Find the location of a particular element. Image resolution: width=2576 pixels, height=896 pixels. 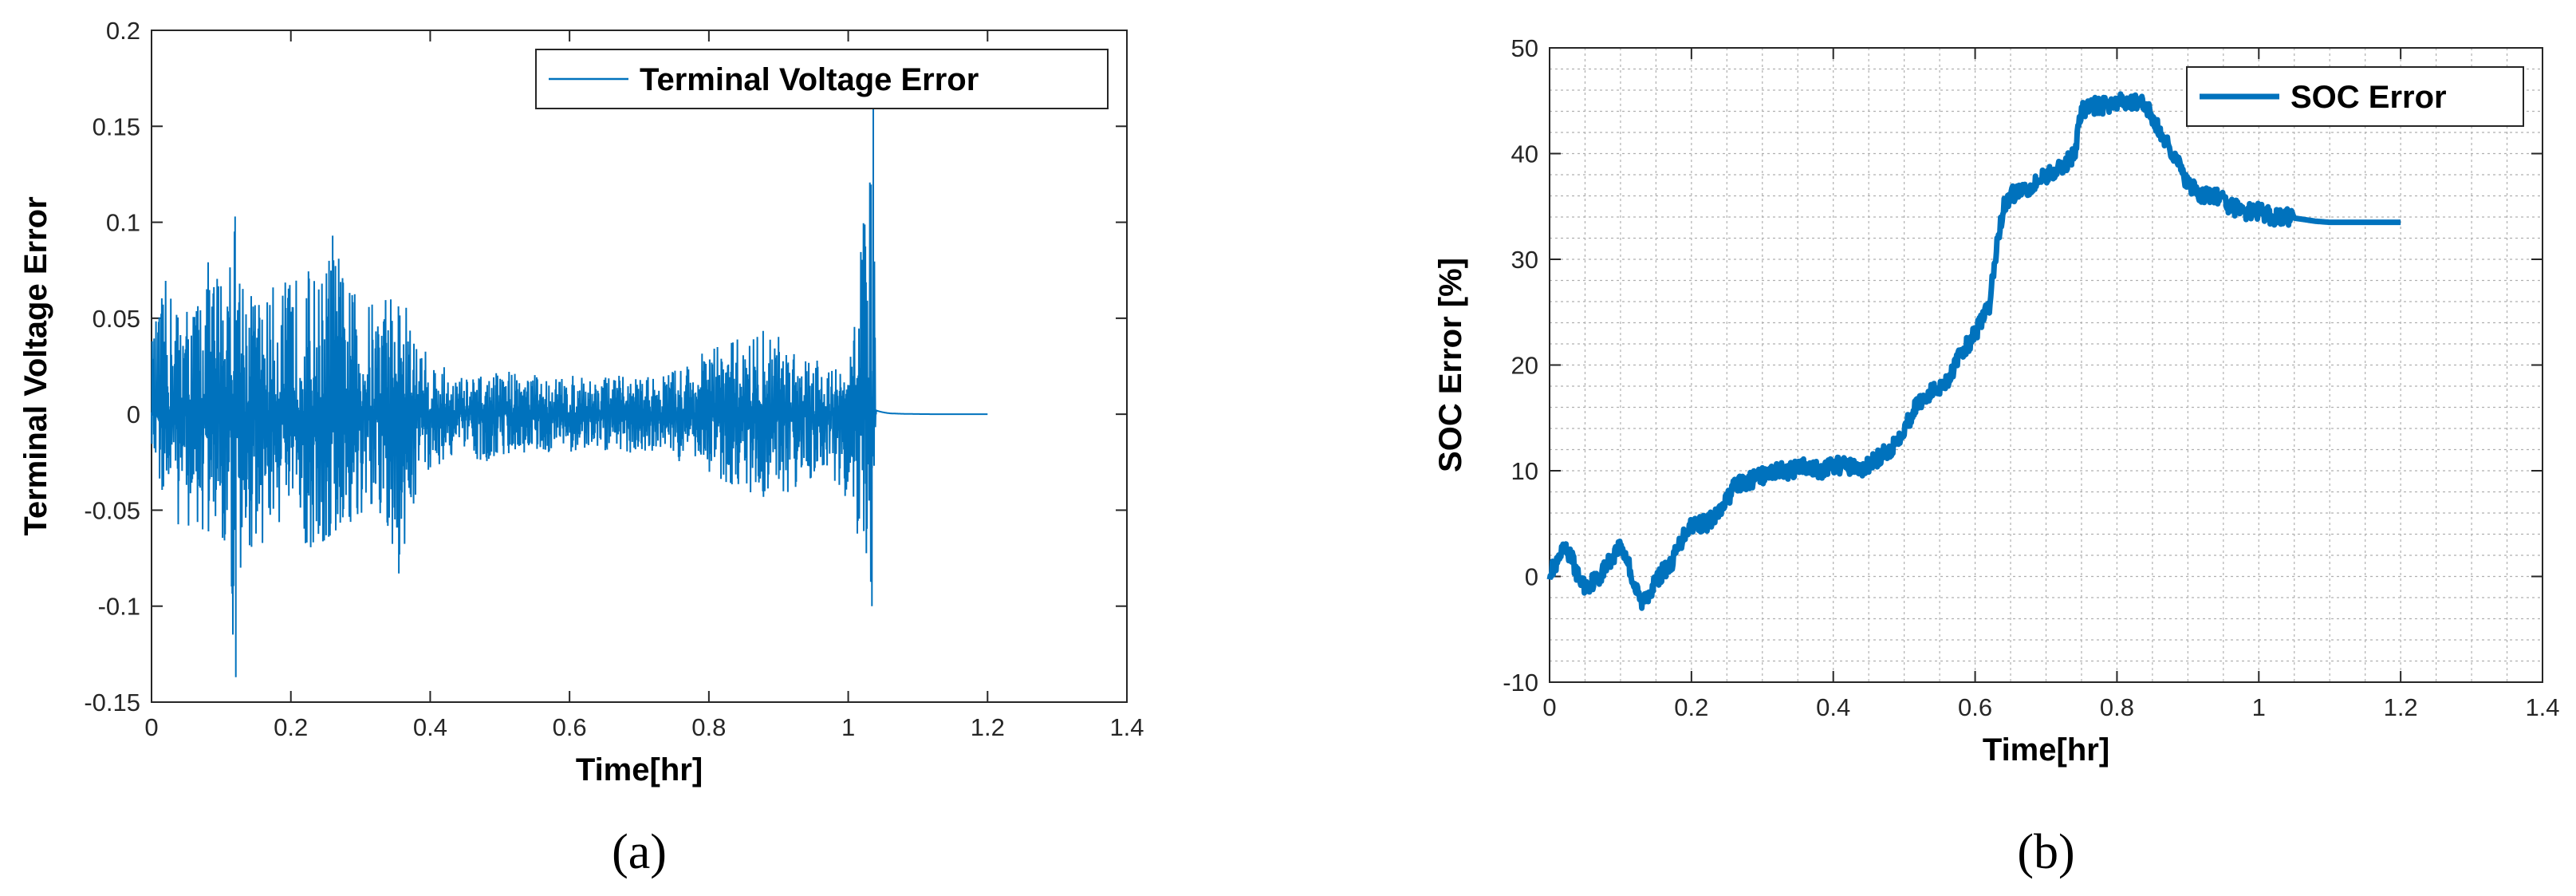

y-tick-label: 0.2 is located at coordinates (123, 31).